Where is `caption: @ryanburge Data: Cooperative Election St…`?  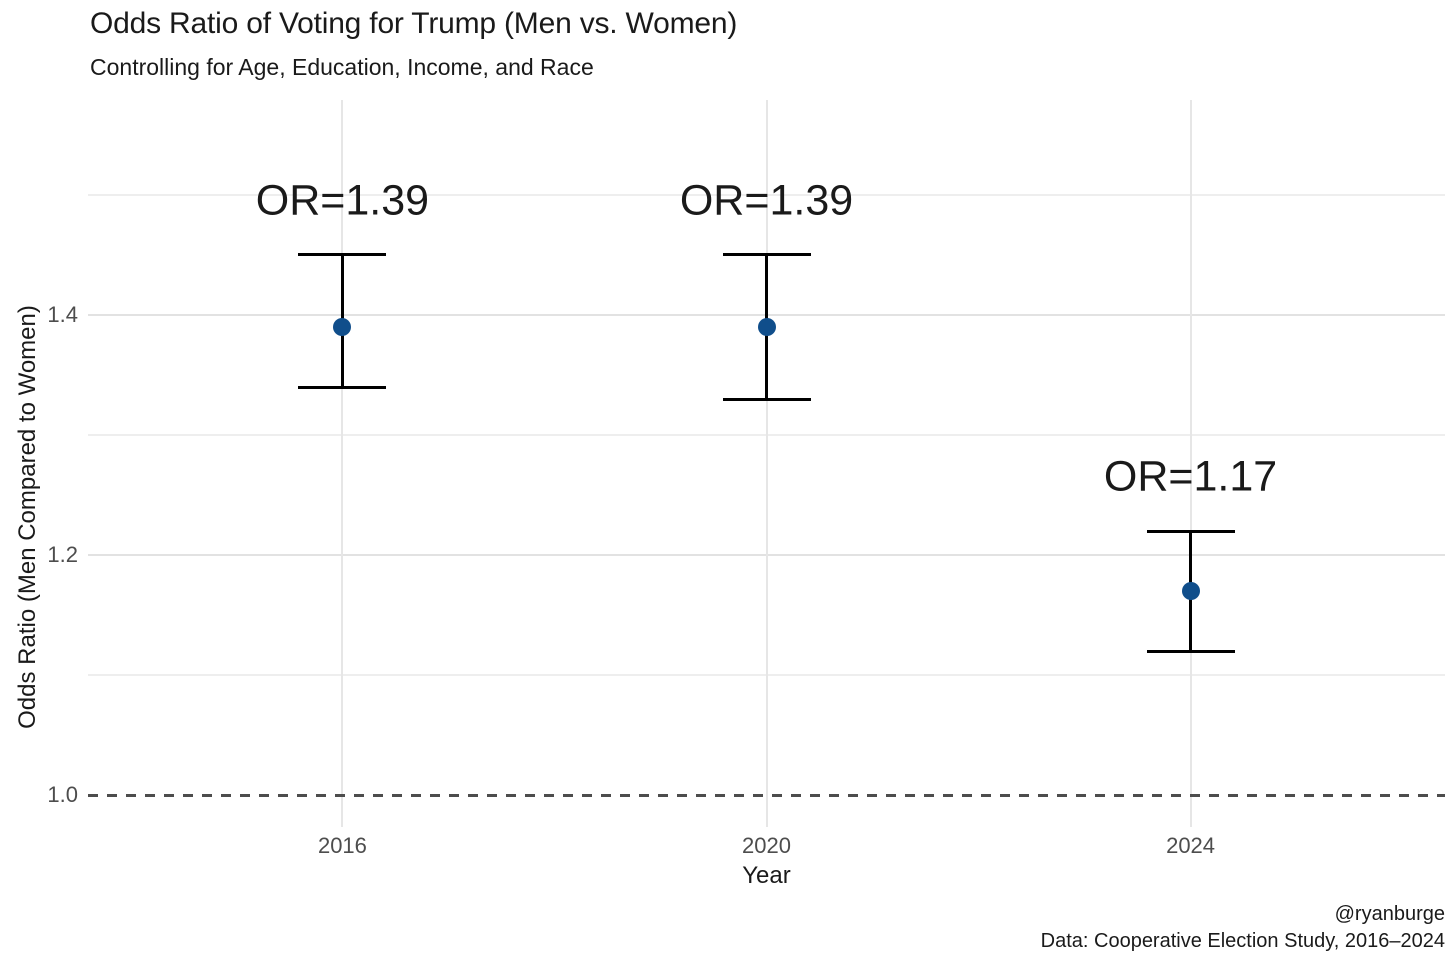 caption: @ryanburge Data: Cooperative Election St… is located at coordinates (1243, 928).